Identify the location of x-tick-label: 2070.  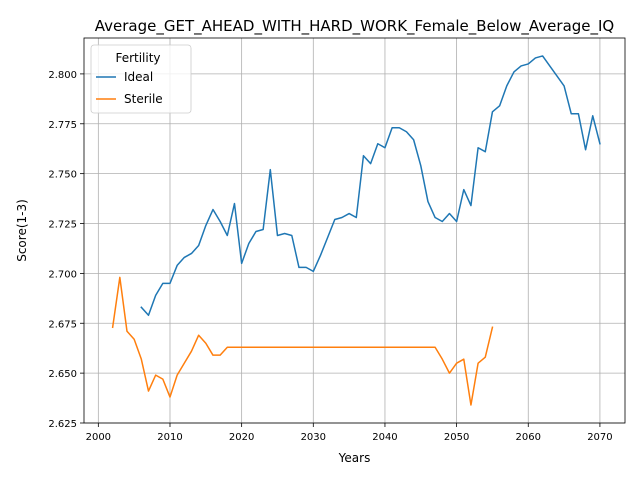
(599, 437).